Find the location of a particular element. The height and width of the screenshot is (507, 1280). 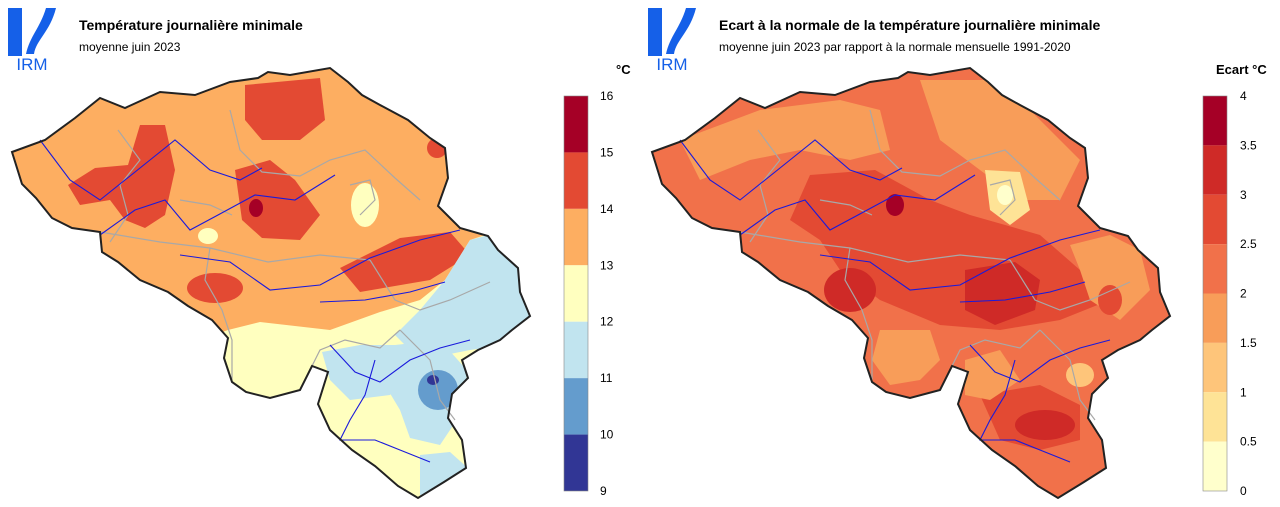

legend-tick-label: 11 is located at coordinates (606, 378).